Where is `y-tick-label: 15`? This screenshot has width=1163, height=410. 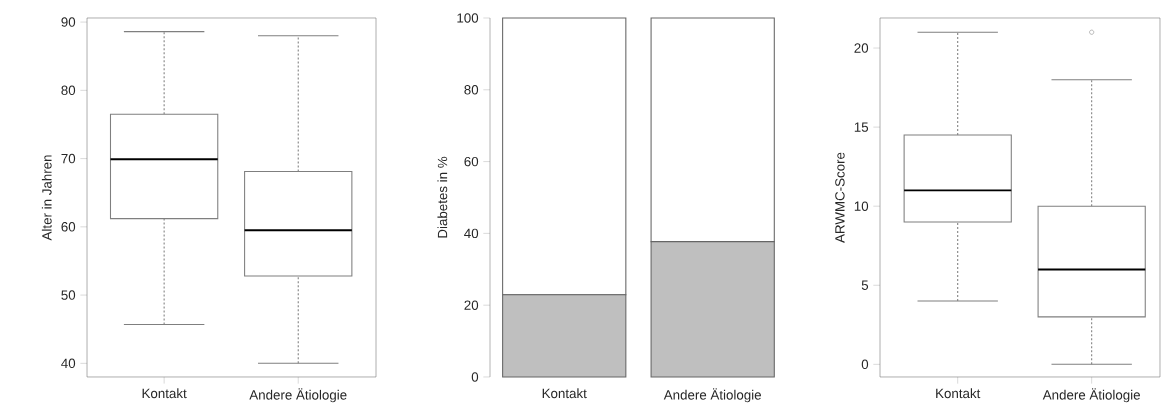
y-tick-label: 15 is located at coordinates (861, 127).